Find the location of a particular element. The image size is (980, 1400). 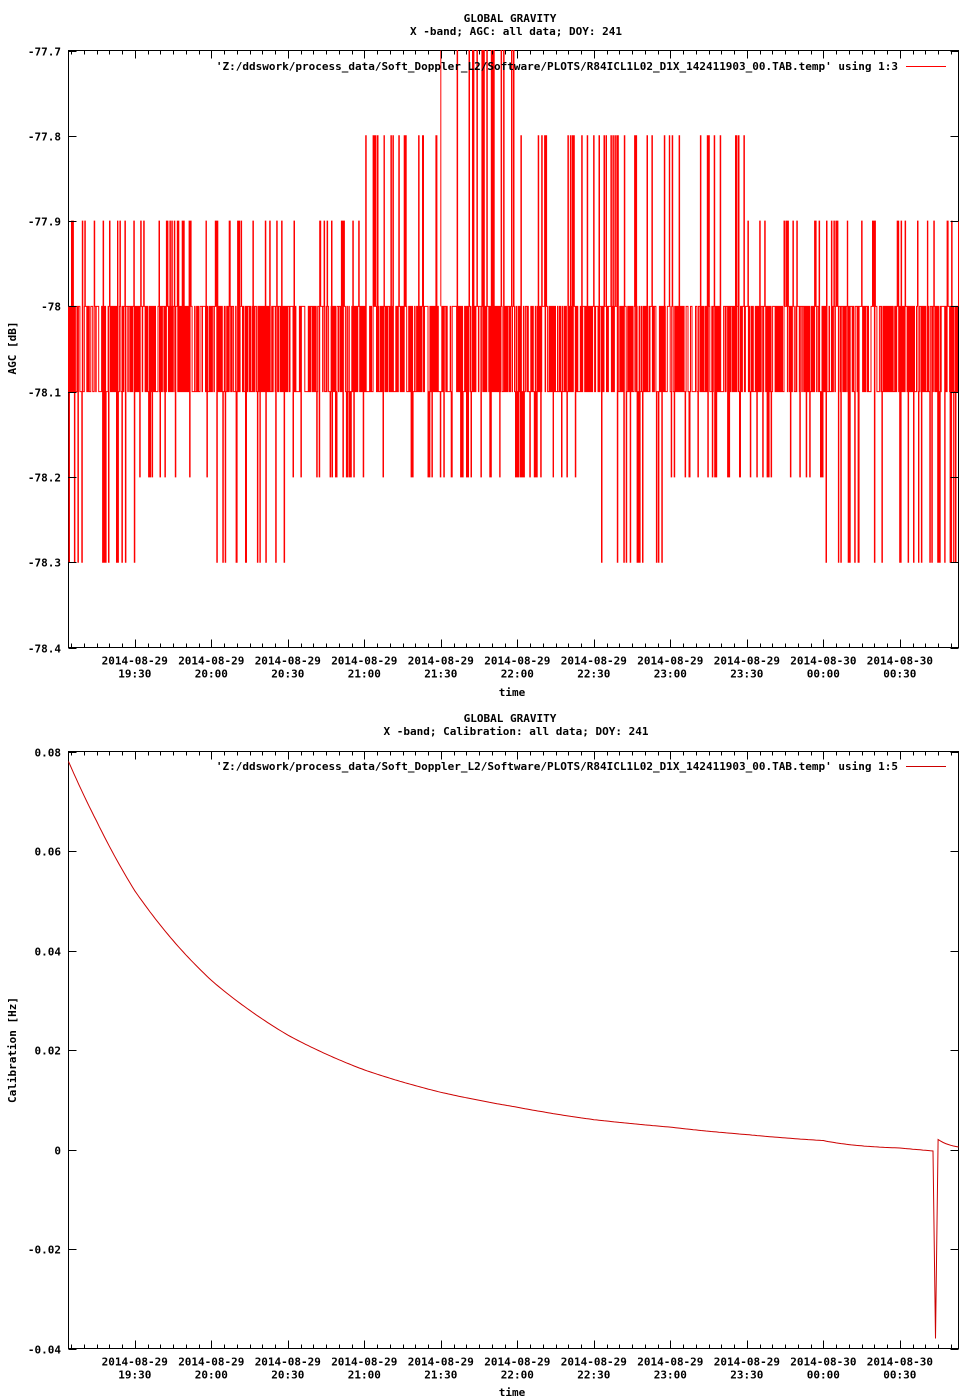

y-tick-label: 0 is located at coordinates (57, 1151).